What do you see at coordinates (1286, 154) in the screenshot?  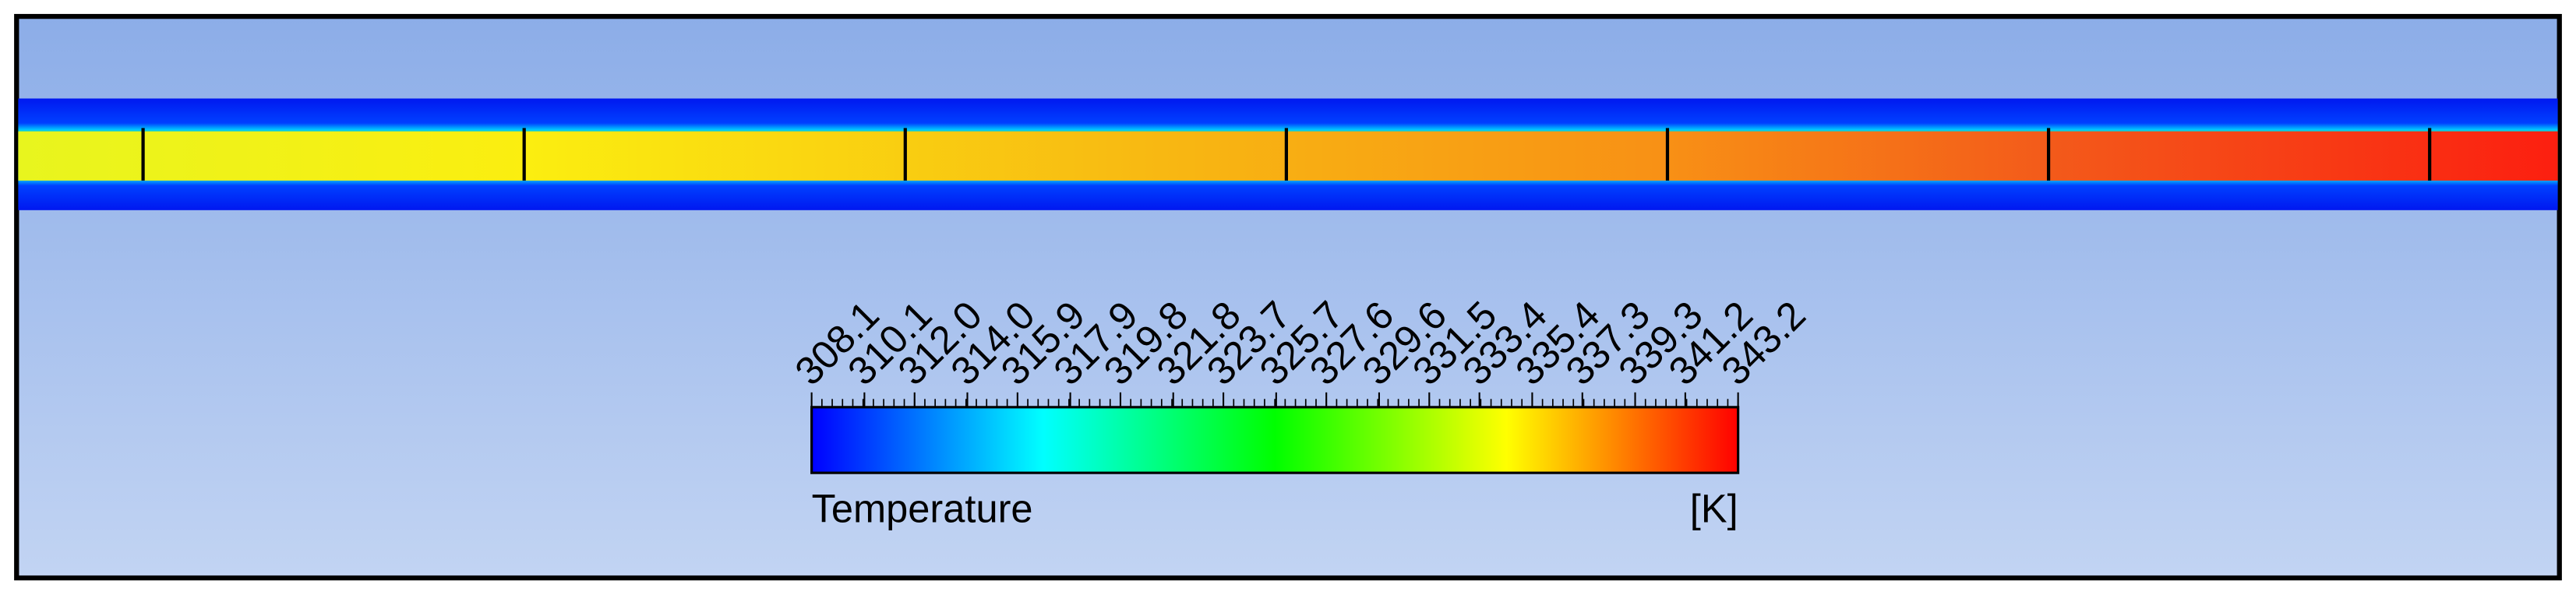 I see `section-lines` at bounding box center [1286, 154].